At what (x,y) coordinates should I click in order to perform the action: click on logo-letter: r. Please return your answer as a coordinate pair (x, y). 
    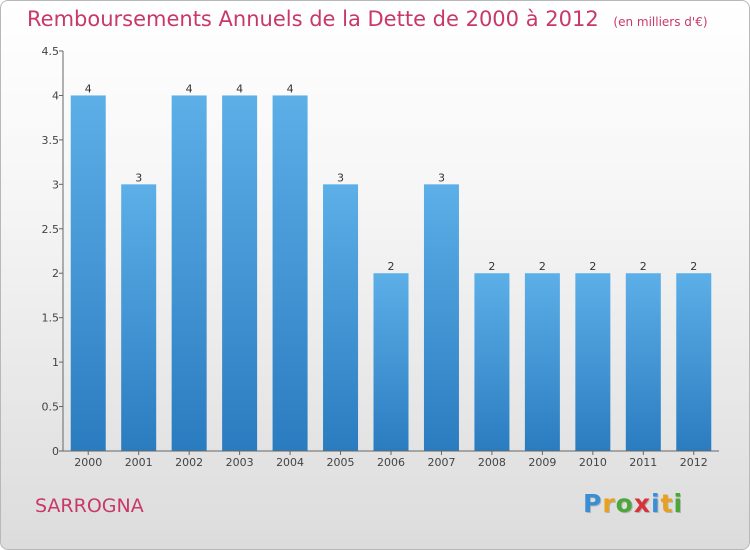
    Looking at the image, I should click on (609, 503).